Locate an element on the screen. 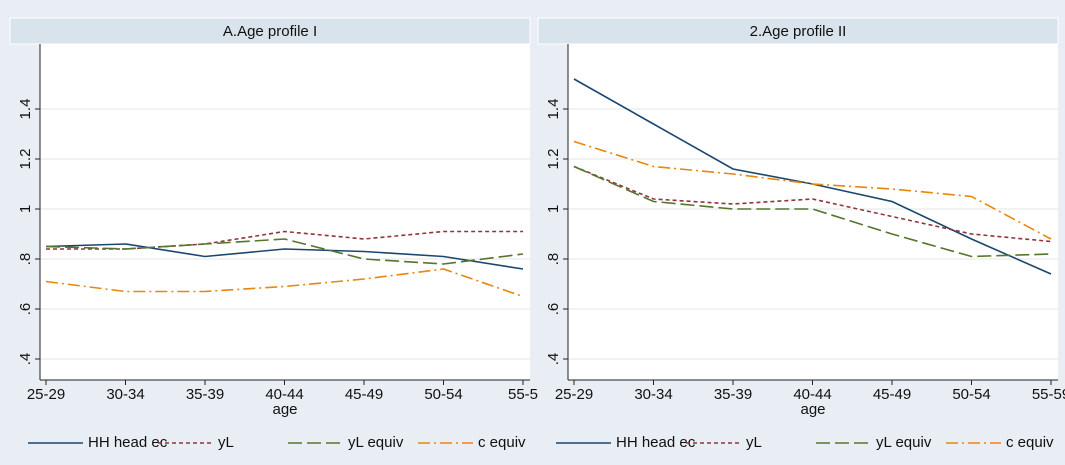 The width and height of the screenshot is (1065, 465). x-tick-label: 55-5 is located at coordinates (523, 394).